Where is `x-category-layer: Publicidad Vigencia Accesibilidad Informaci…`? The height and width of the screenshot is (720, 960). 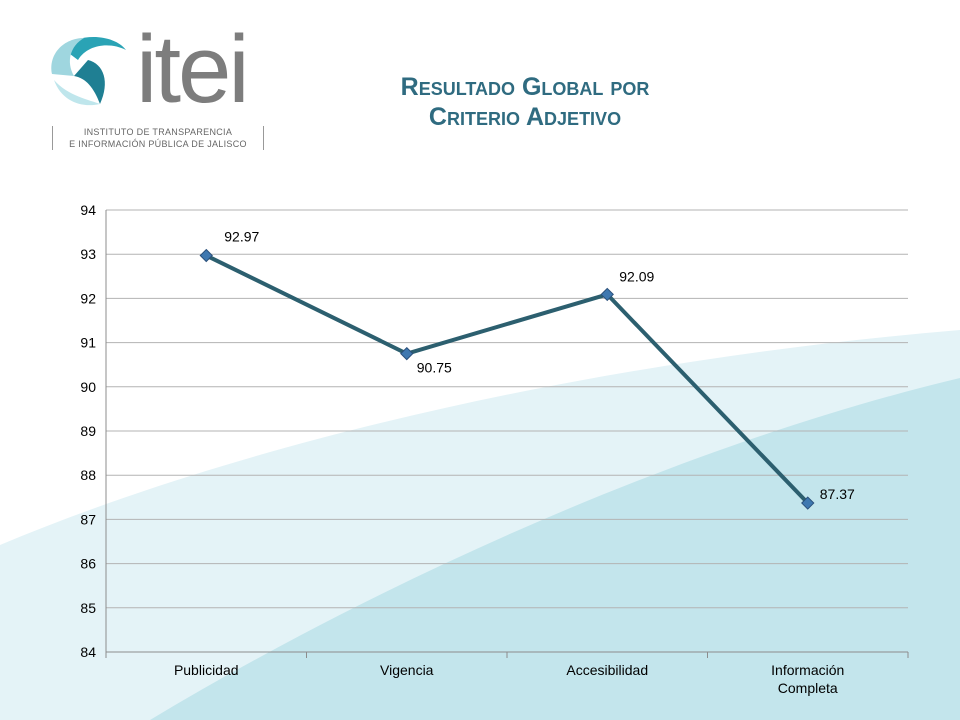
x-category-layer: Publicidad Vigencia Accesibilidad Informaci… is located at coordinates (509, 679).